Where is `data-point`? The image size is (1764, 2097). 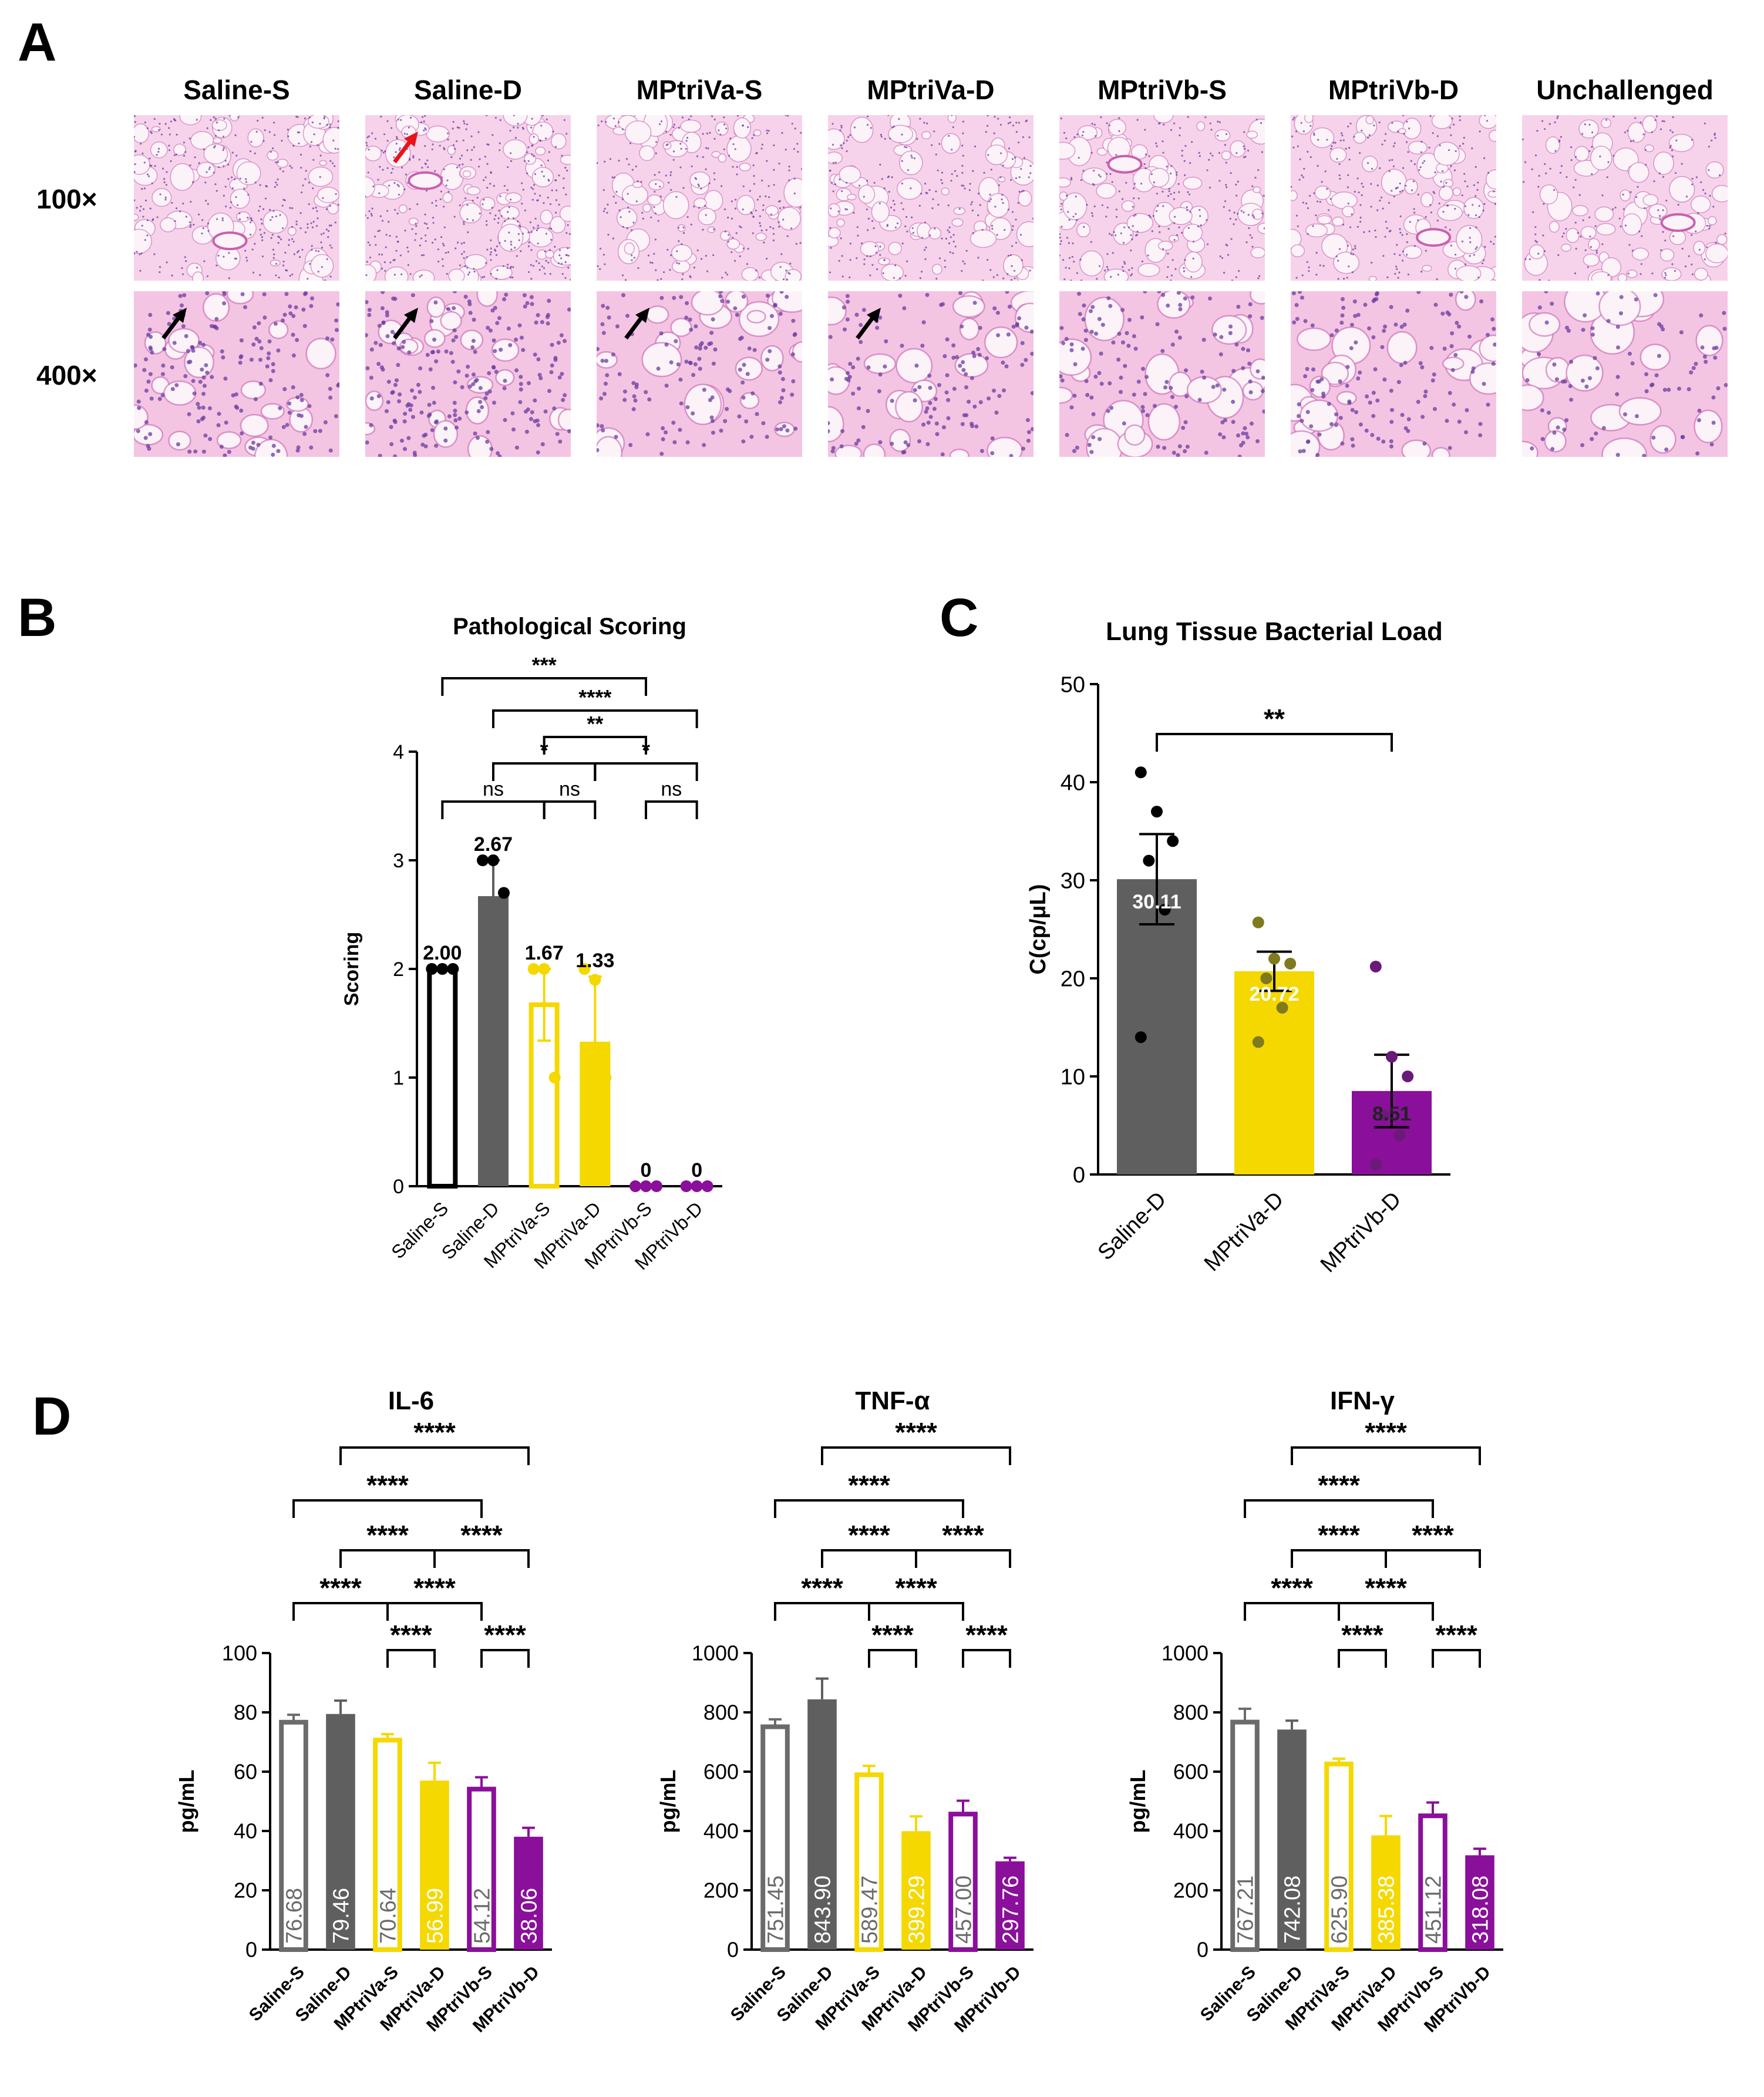 data-point is located at coordinates (533, 969).